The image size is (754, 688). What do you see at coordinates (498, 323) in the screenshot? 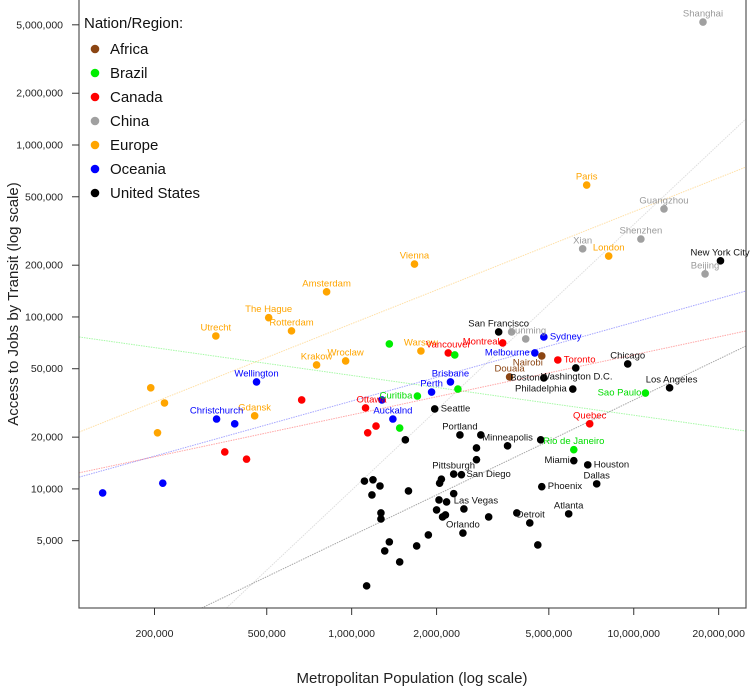
I see `point-label-san-francisco: San Francisco` at bounding box center [498, 323].